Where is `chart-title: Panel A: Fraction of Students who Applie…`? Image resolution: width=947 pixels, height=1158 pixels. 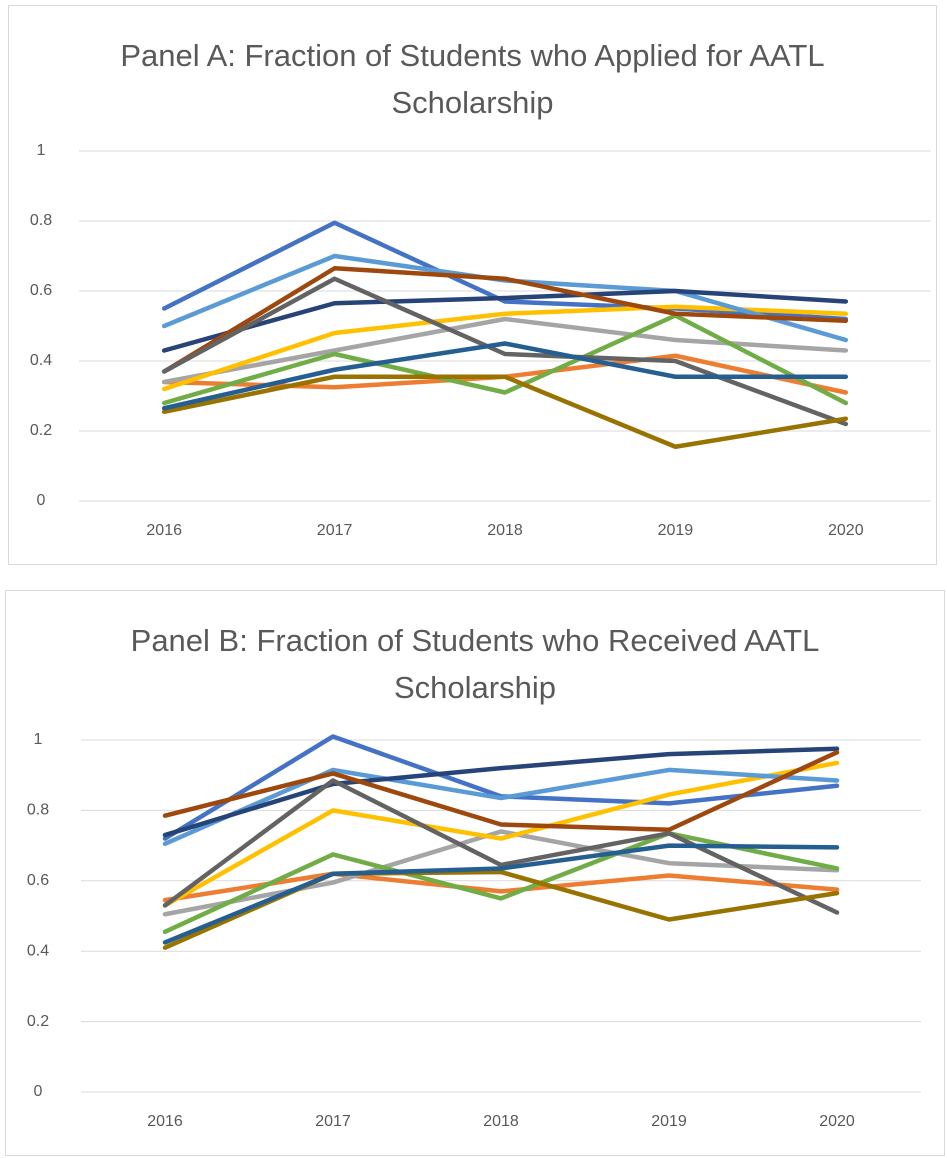 chart-title: Panel A: Fraction of Students who Applie… is located at coordinates (472, 79).